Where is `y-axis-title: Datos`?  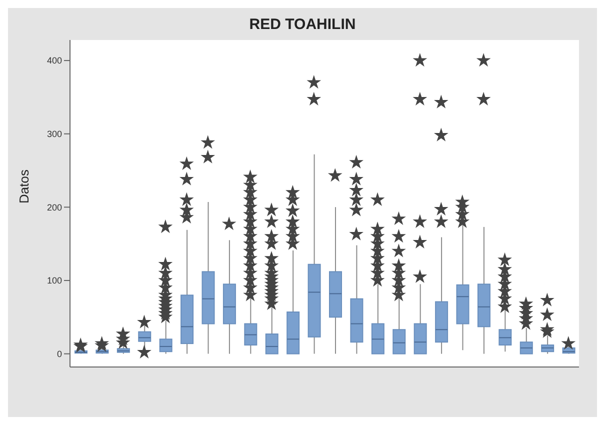 y-axis-title: Datos is located at coordinates (24, 186).